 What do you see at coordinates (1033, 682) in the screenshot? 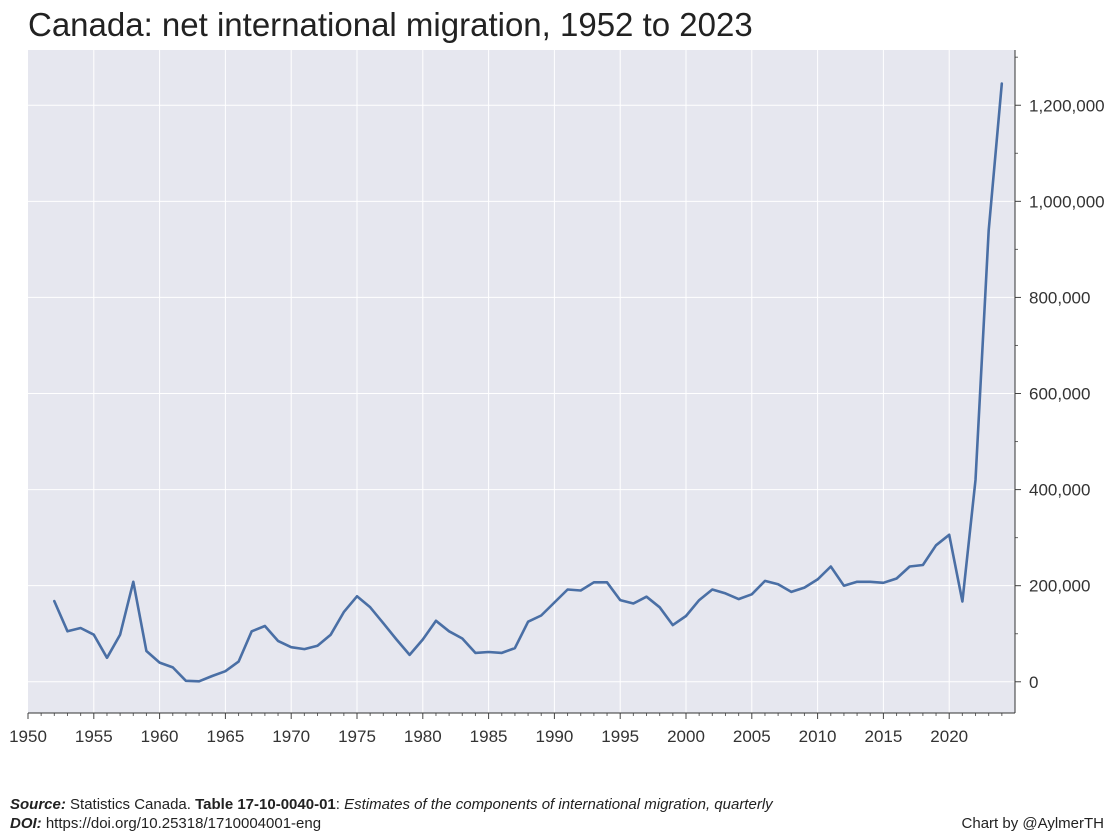
I see `y-tick-label: 0` at bounding box center [1033, 682].